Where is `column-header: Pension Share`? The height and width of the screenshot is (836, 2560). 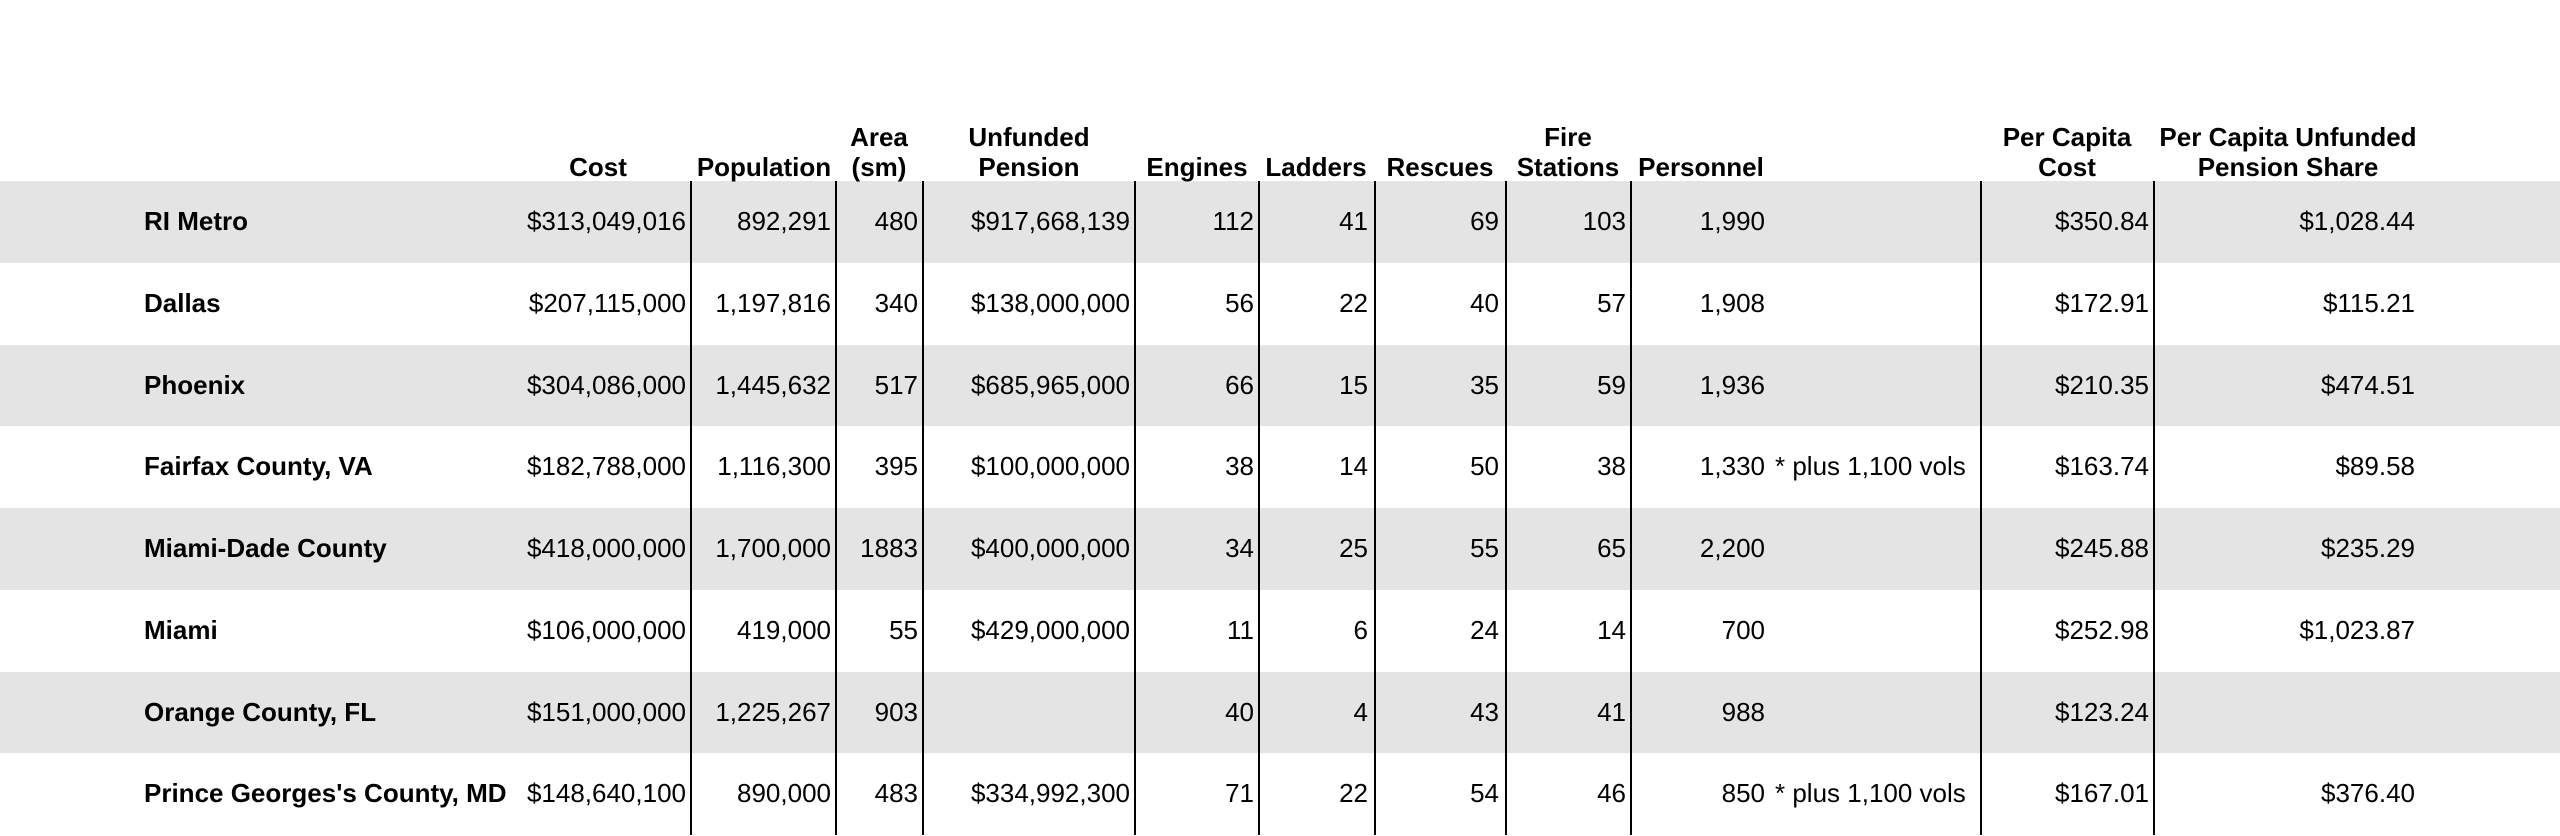
column-header: Pension Share is located at coordinates (2288, 167).